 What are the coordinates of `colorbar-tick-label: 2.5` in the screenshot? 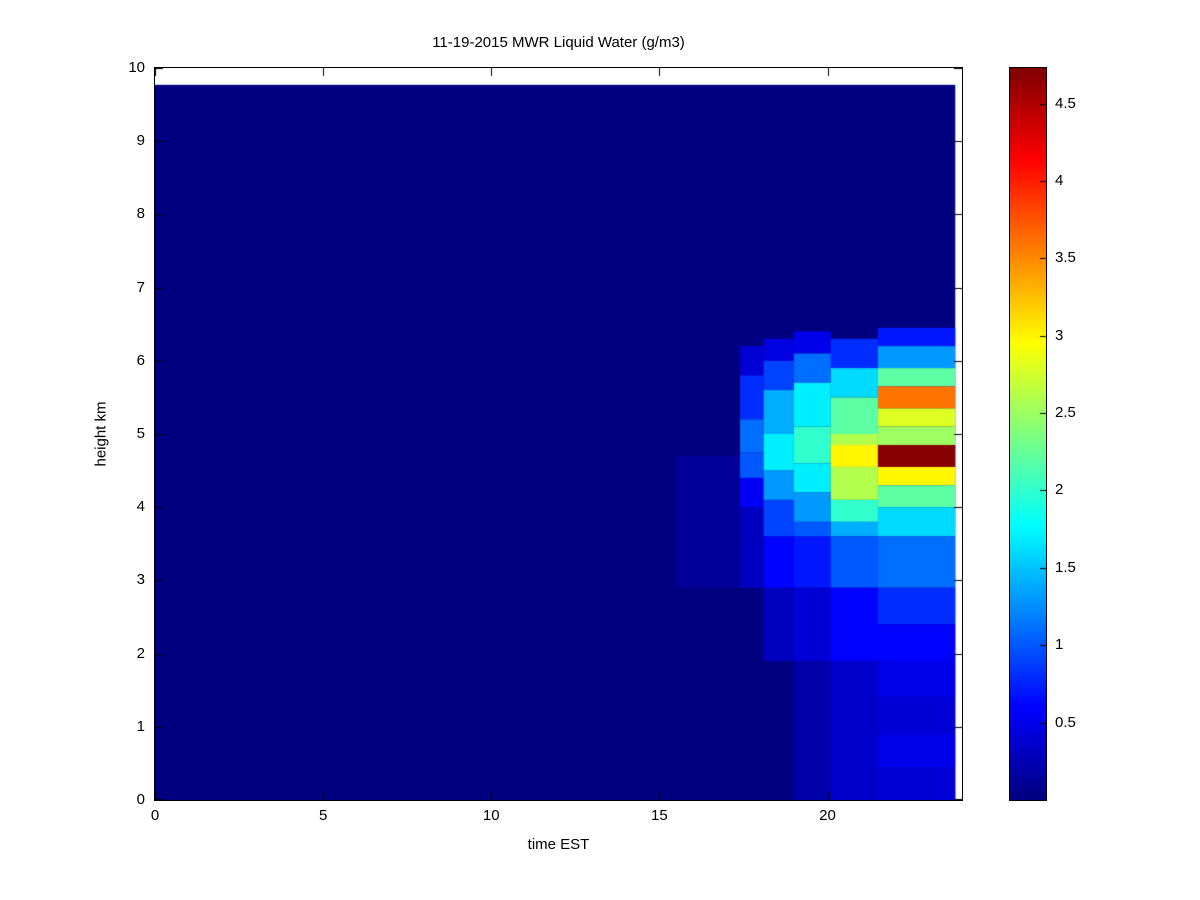 It's located at (1065, 413).